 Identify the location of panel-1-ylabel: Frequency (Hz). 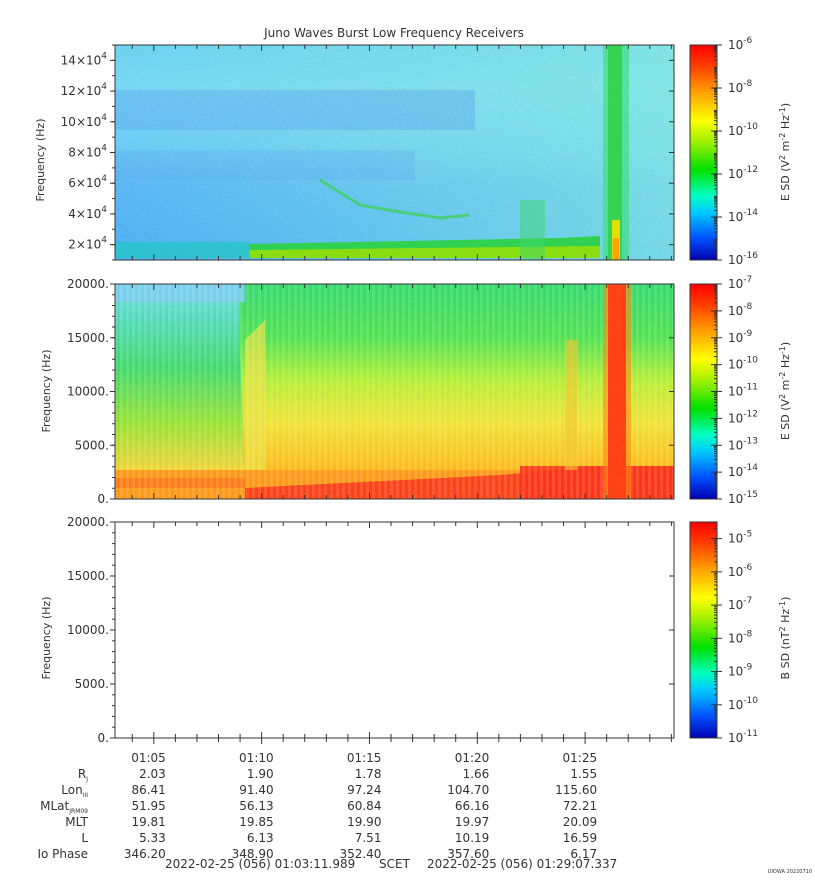
(40, 160).